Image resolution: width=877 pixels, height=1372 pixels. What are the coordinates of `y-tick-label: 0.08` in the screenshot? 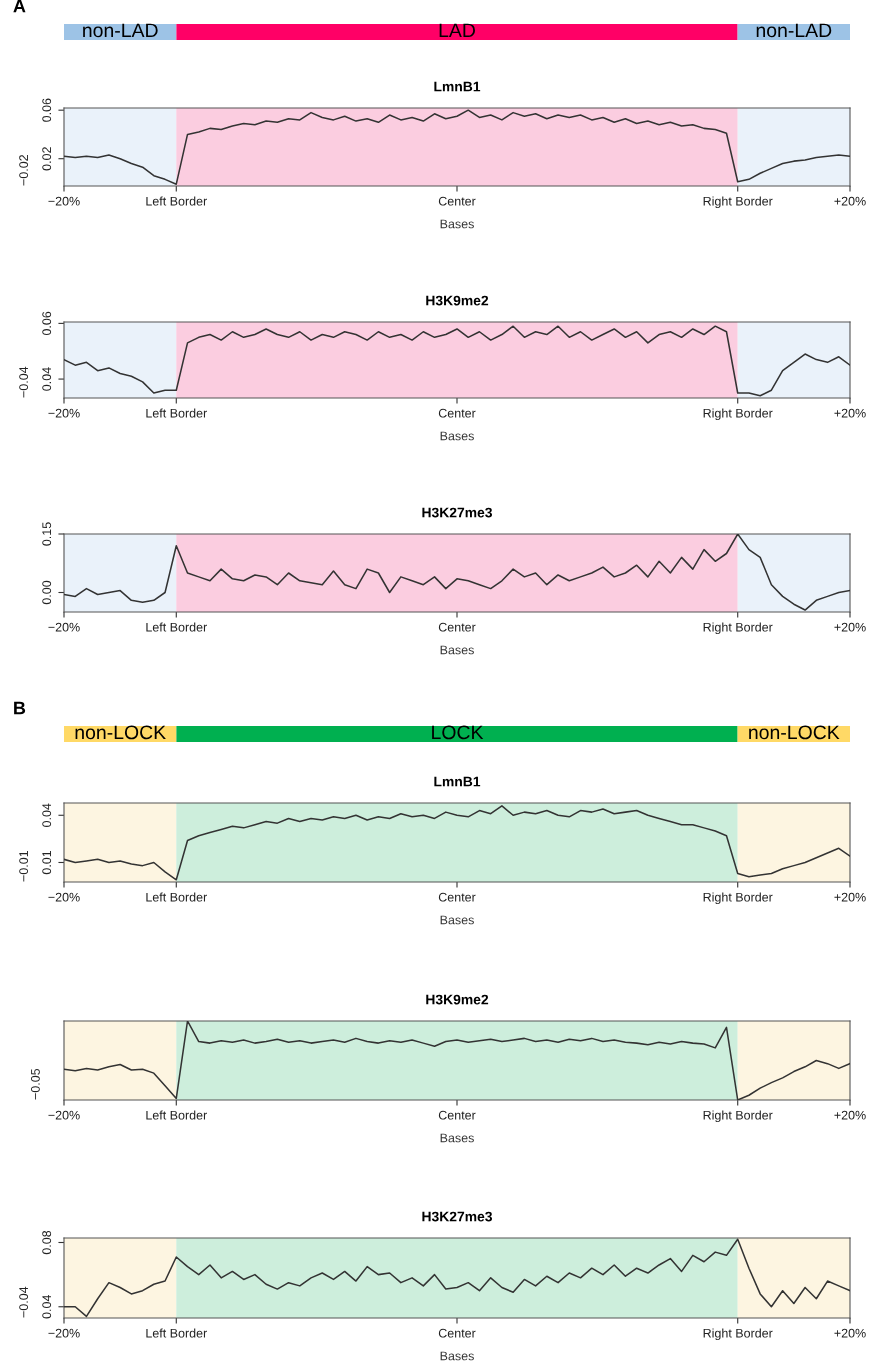 It's located at (47, 1242).